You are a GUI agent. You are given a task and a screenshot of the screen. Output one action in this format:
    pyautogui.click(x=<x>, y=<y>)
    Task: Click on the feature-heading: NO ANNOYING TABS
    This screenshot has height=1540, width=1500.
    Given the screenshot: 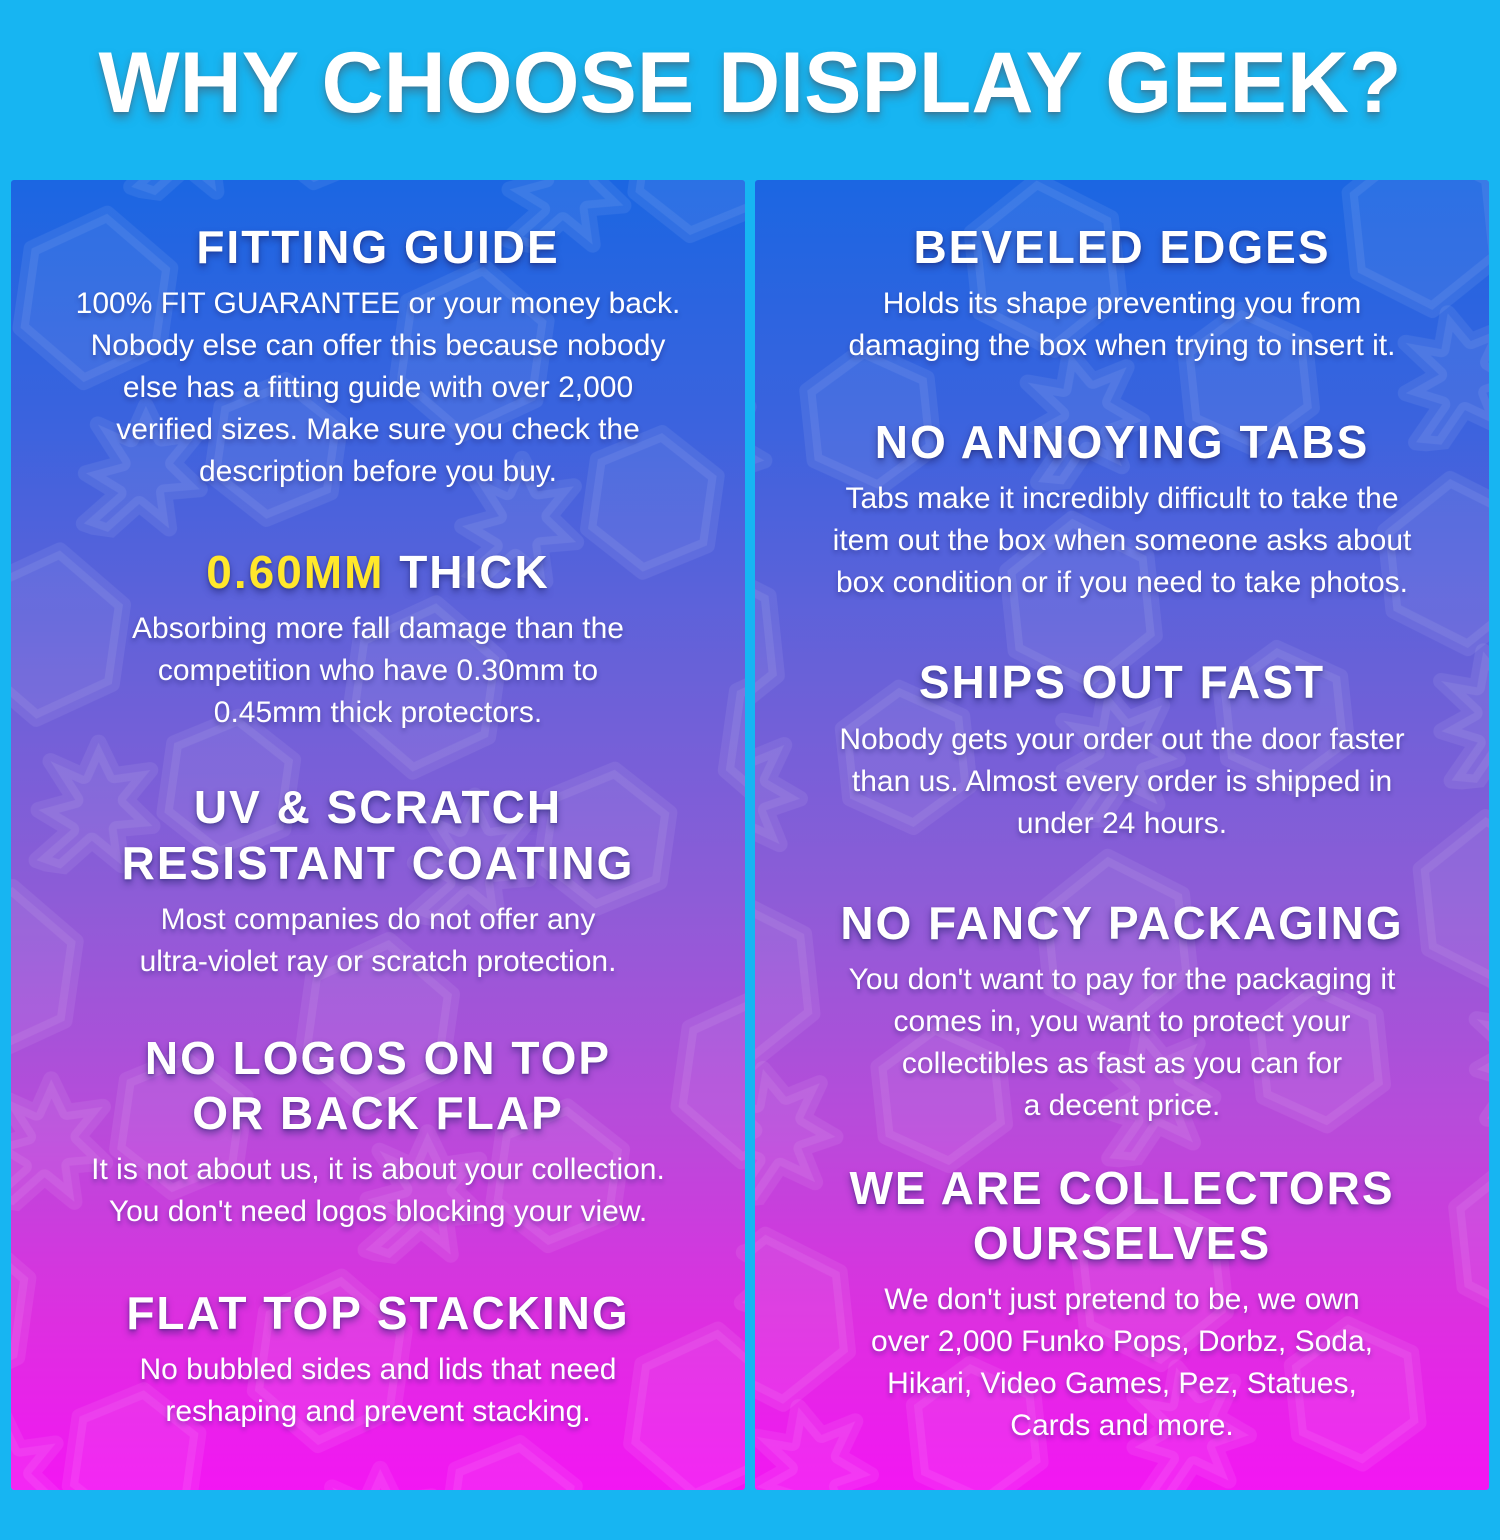 What is the action you would take?
    pyautogui.click(x=1122, y=442)
    